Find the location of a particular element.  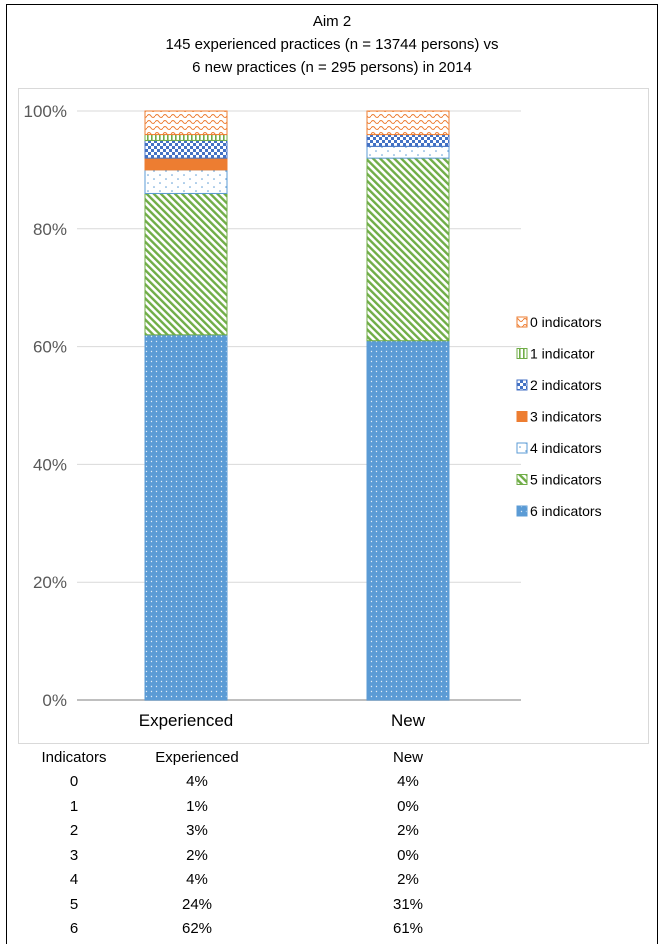

table-row: 6 62% 61% is located at coordinates (285, 929).